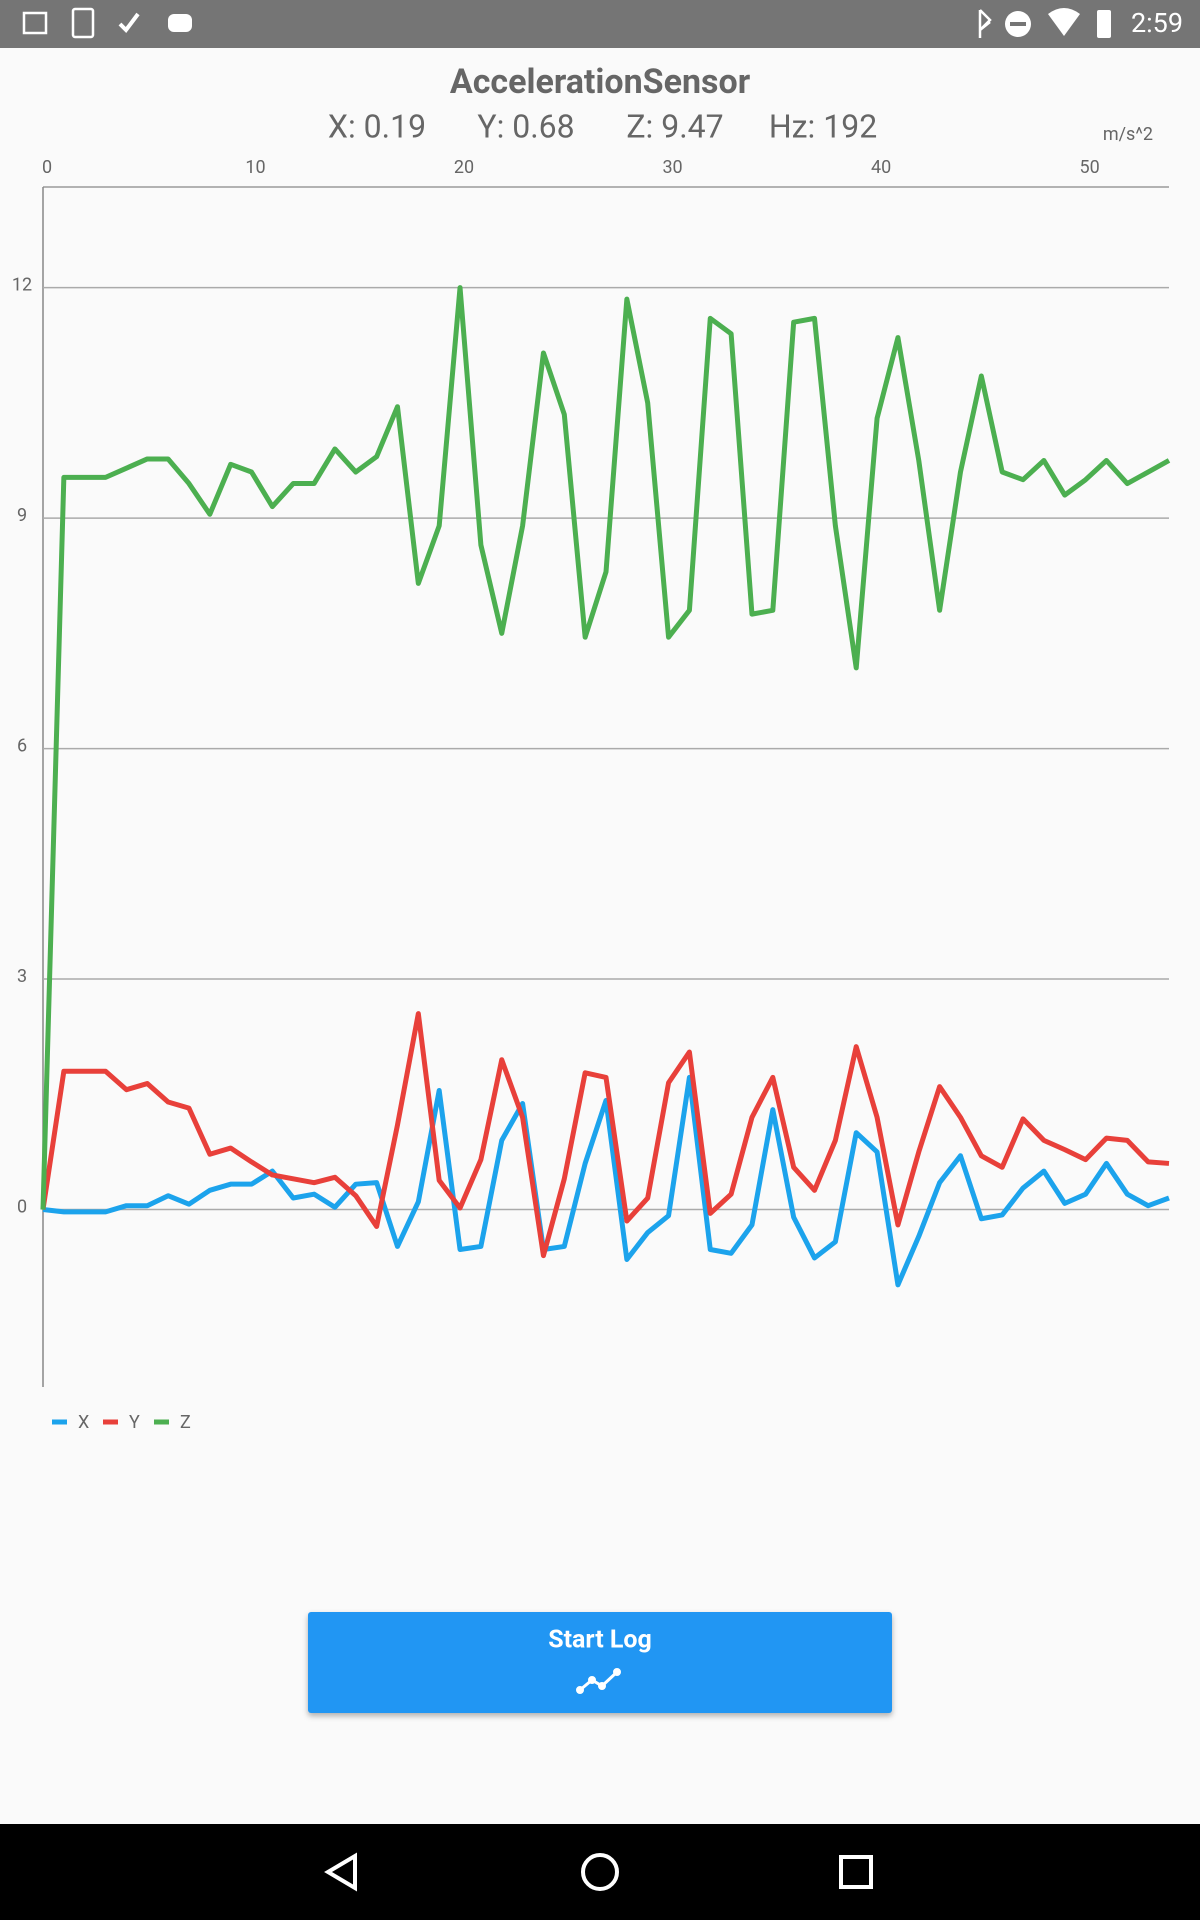  I want to click on start-log-button, so click(600, 1662).